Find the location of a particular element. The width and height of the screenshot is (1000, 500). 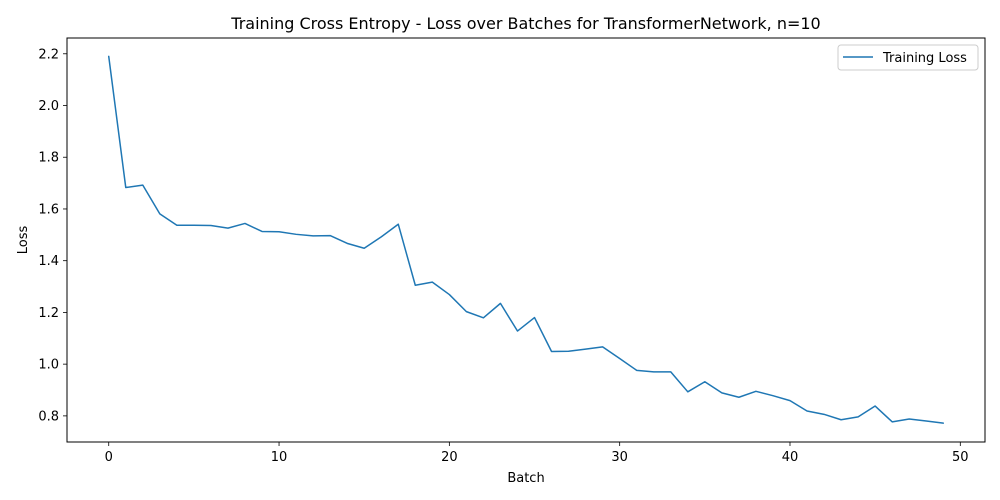

y-tick-label: 1.4 is located at coordinates (48, 261).